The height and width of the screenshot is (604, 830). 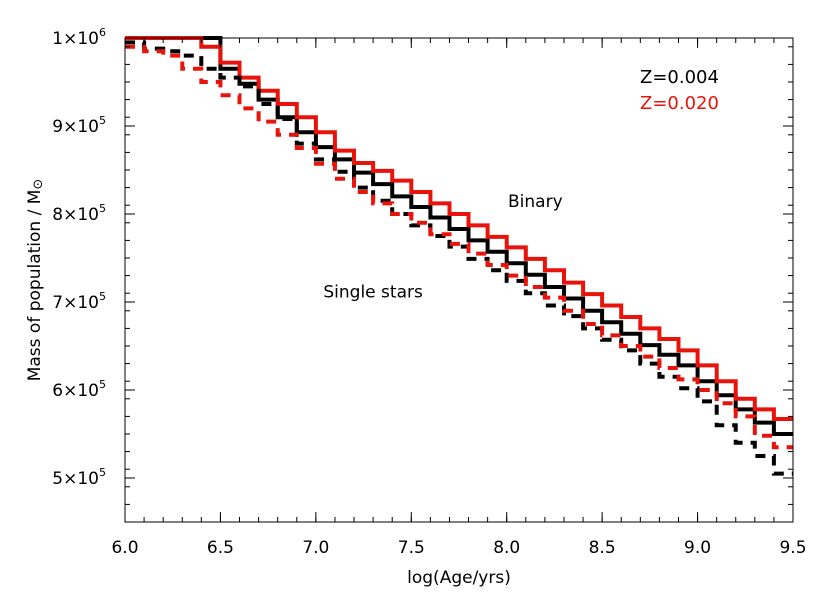 I want to click on legend-entry-z0004: Z=0.004, so click(x=679, y=77).